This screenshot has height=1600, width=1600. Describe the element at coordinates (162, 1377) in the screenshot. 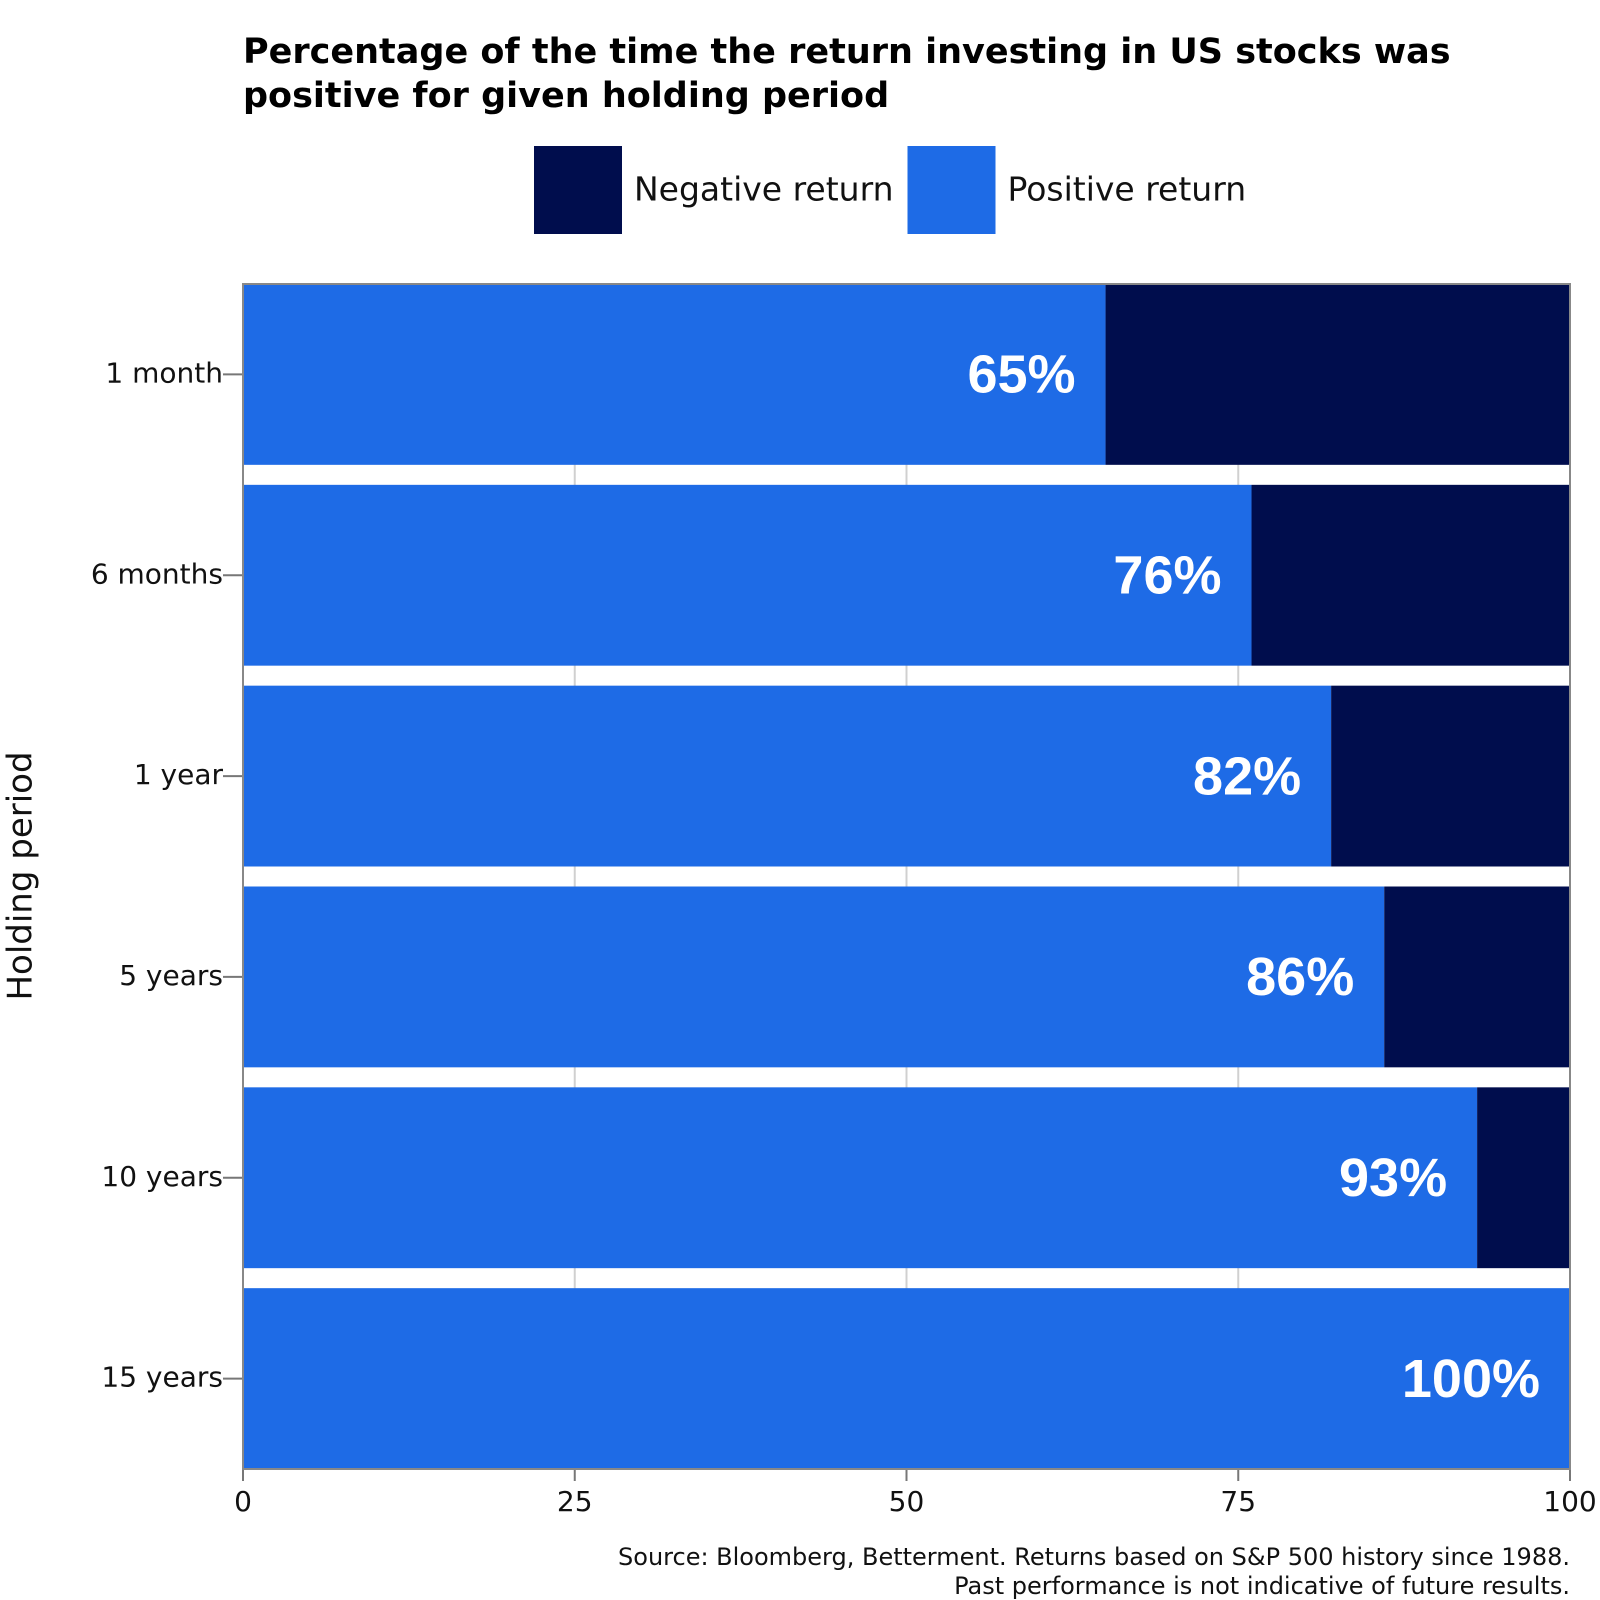

I see `y-tick-label: 15 years` at that location.